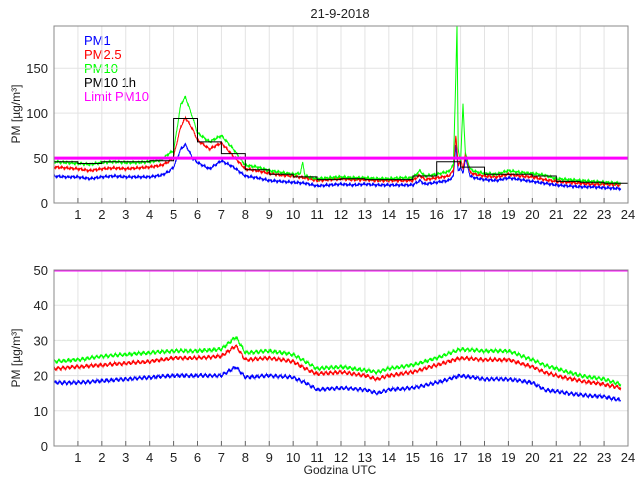  I want to click on top-y-axis-label: PM [µg/m³], so click(16, 114).